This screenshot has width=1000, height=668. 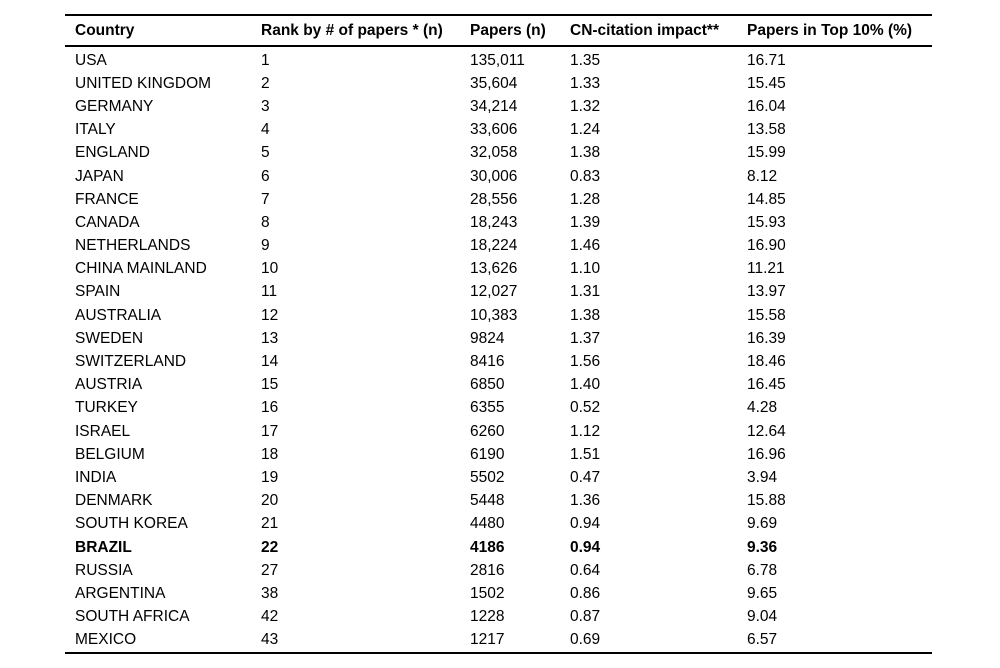 I want to click on col-header-top10: Papers in Top 10% (%), so click(x=839, y=31).